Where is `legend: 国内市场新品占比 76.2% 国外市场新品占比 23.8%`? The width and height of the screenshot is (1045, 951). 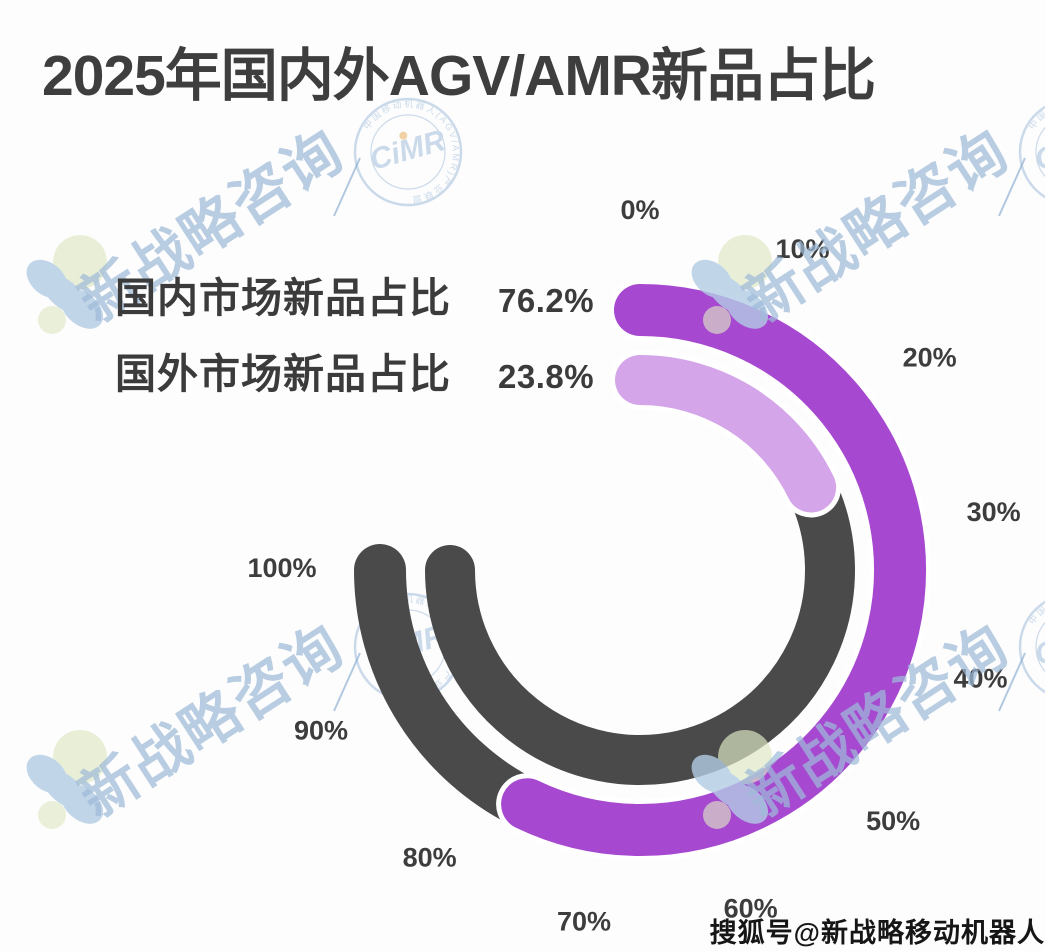 legend: 国内市场新品占比 76.2% 国外市场新品占比 23.8% is located at coordinates (354, 340).